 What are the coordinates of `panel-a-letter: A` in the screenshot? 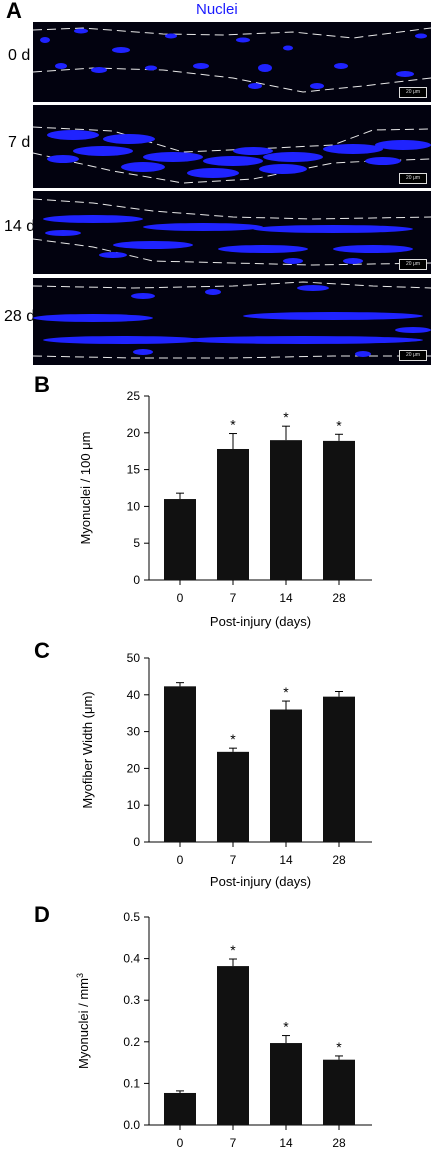 It's located at (14, 11).